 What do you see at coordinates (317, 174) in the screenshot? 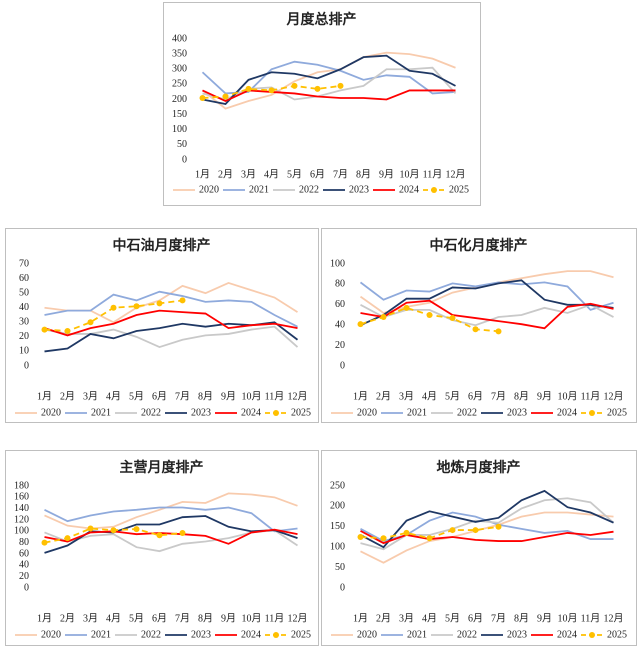
I see `x-tick-label: 6月` at bounding box center [317, 174].